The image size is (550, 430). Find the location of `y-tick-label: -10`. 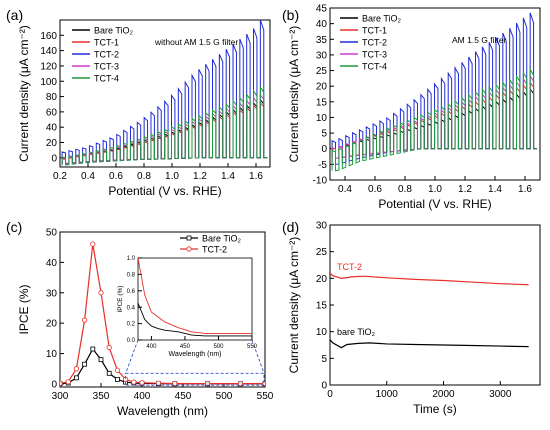

y-tick-label: -10 is located at coordinates (320, 181).